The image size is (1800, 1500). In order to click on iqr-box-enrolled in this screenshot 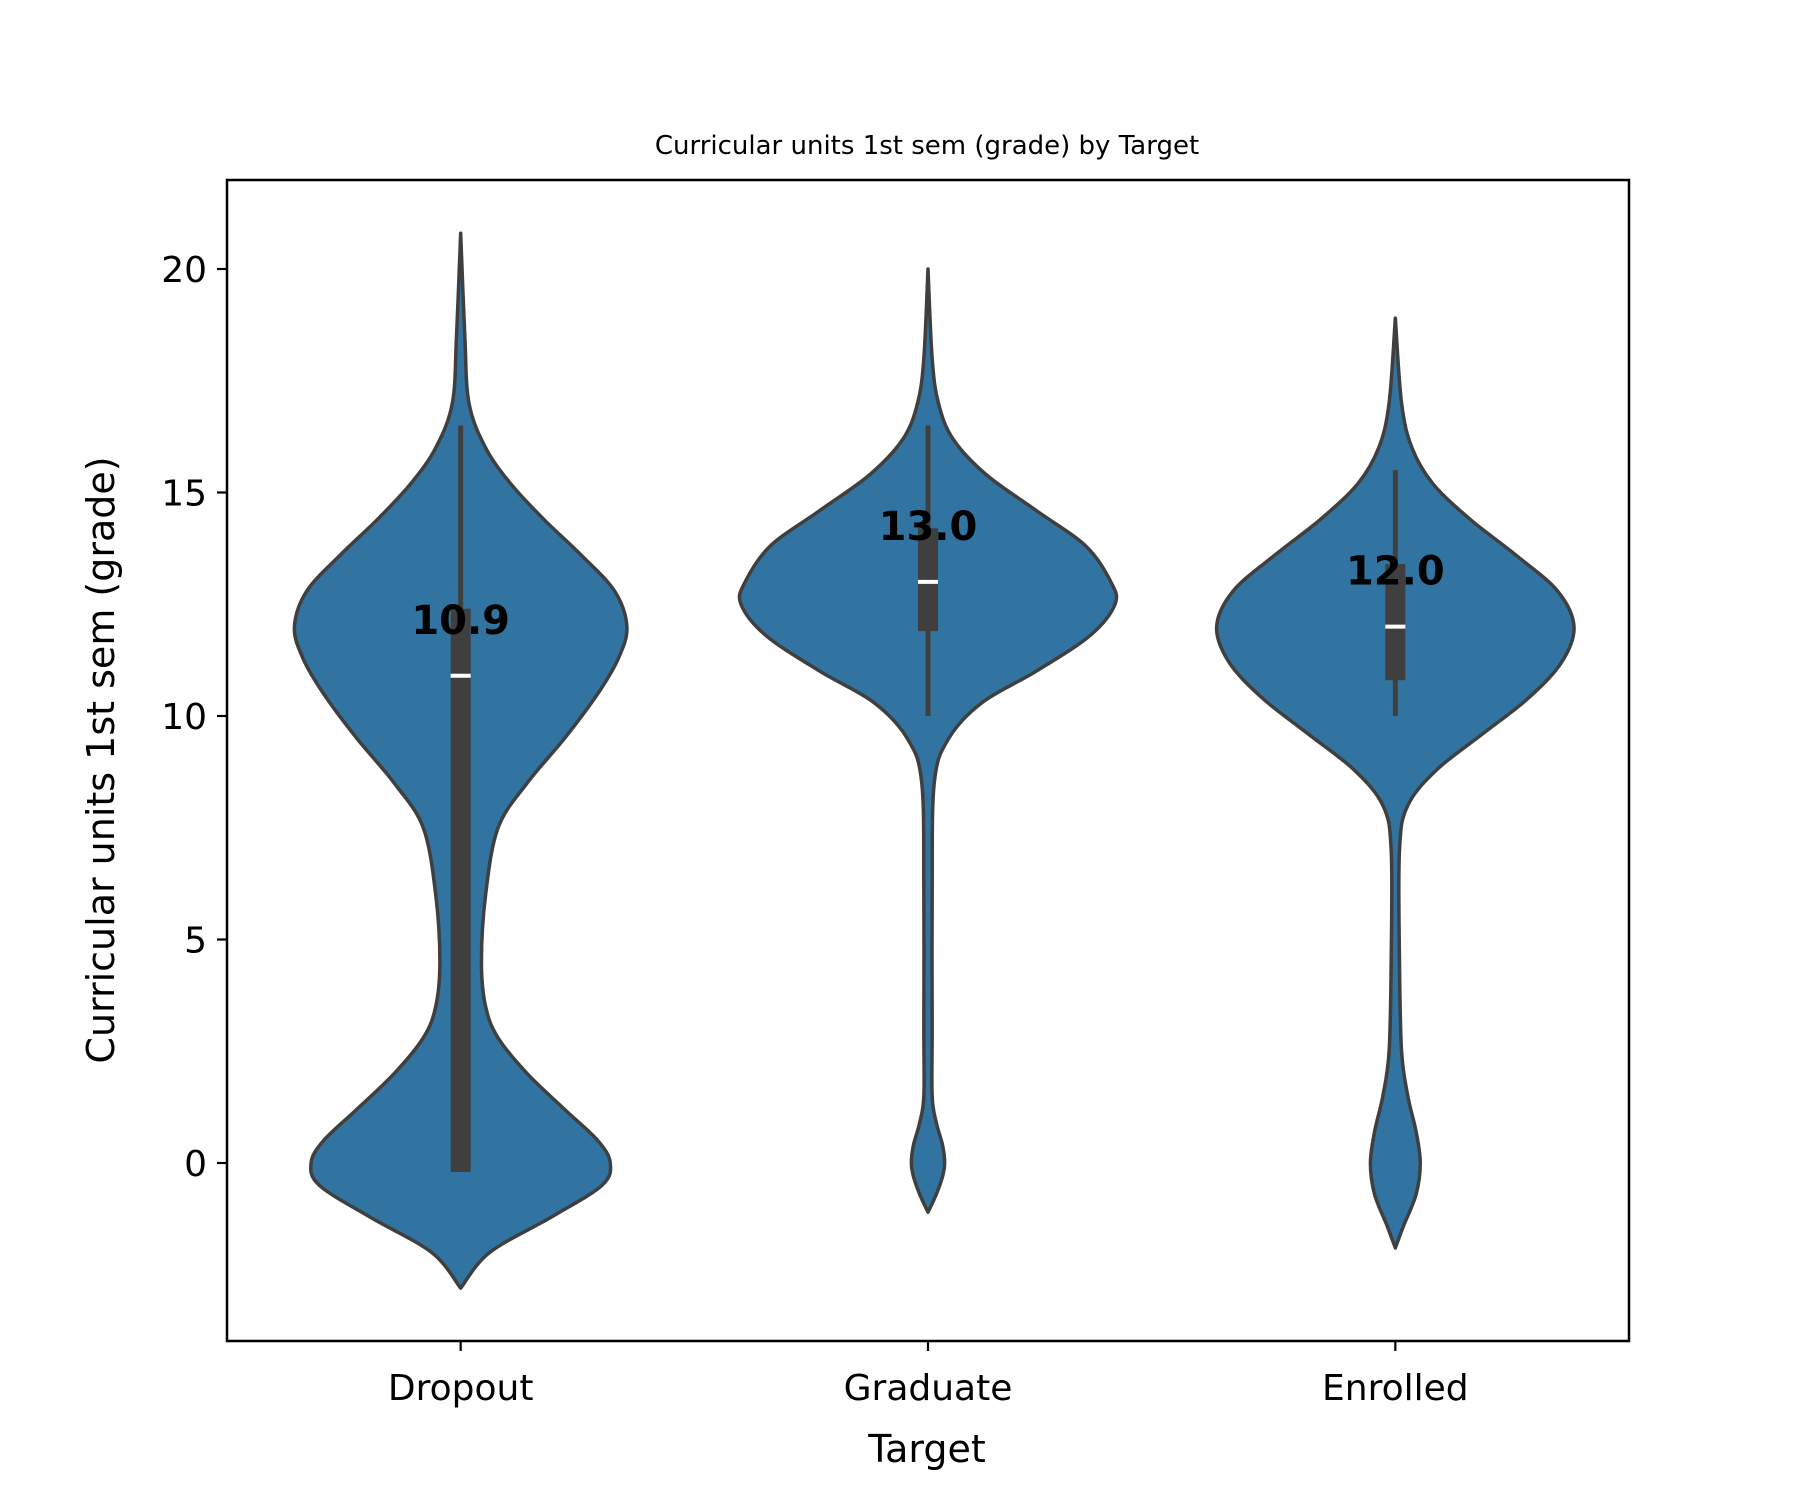, I will do `click(1395, 622)`.